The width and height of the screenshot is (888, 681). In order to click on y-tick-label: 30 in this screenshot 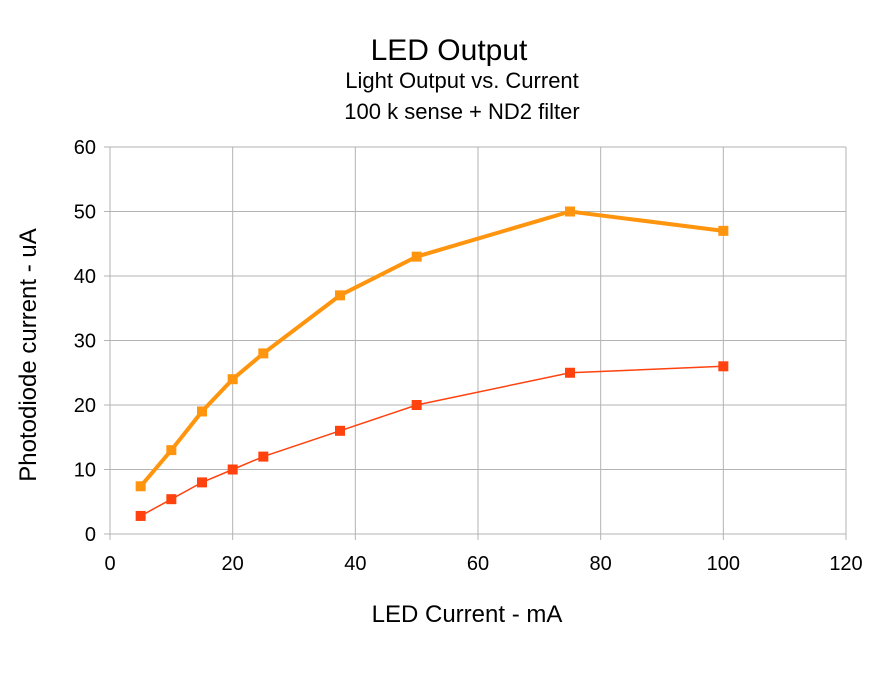, I will do `click(85, 342)`.